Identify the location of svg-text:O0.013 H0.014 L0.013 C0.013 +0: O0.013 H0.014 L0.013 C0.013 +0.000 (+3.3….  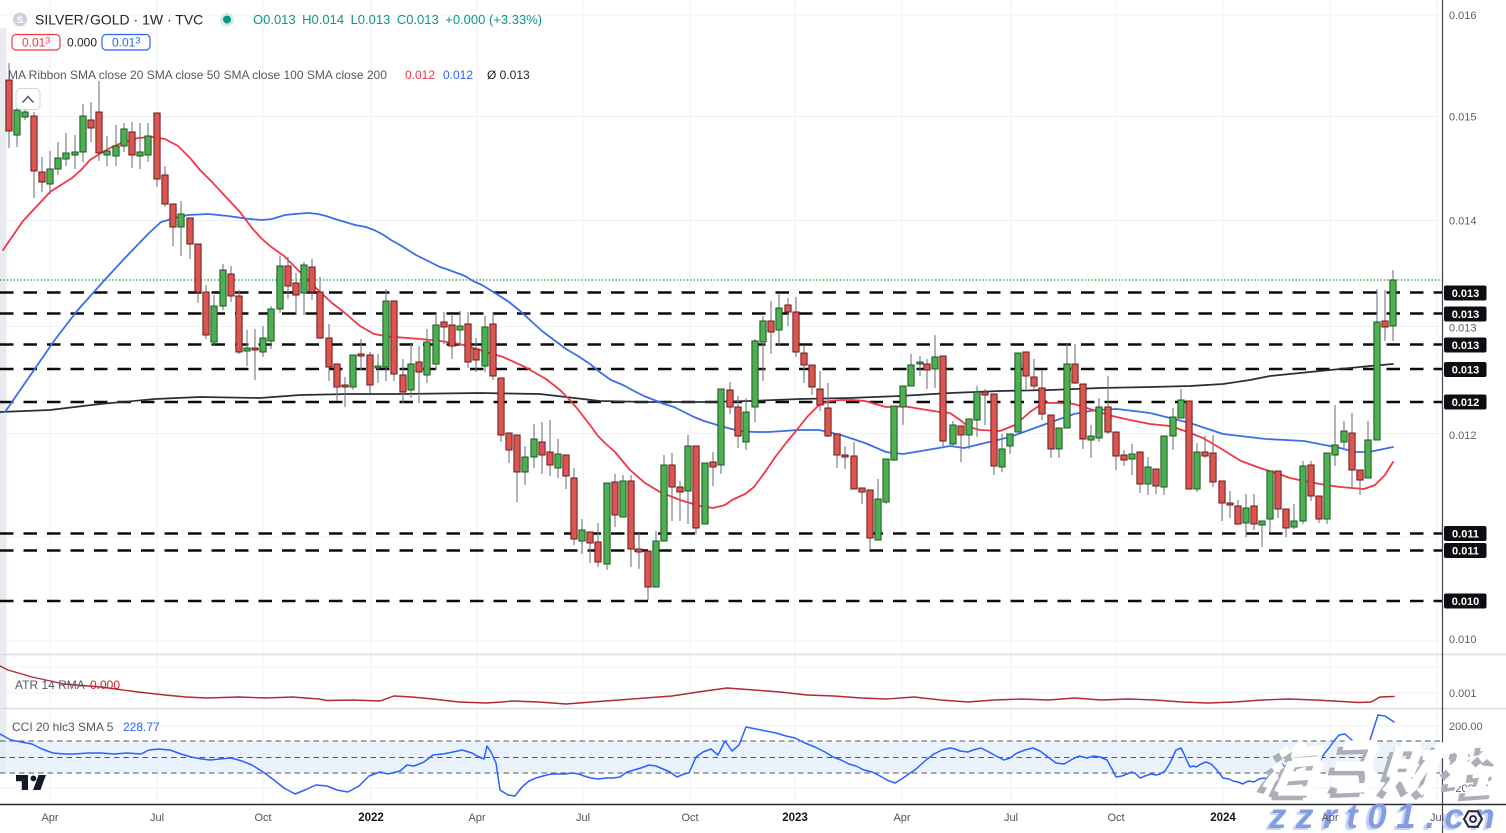
(397, 19).